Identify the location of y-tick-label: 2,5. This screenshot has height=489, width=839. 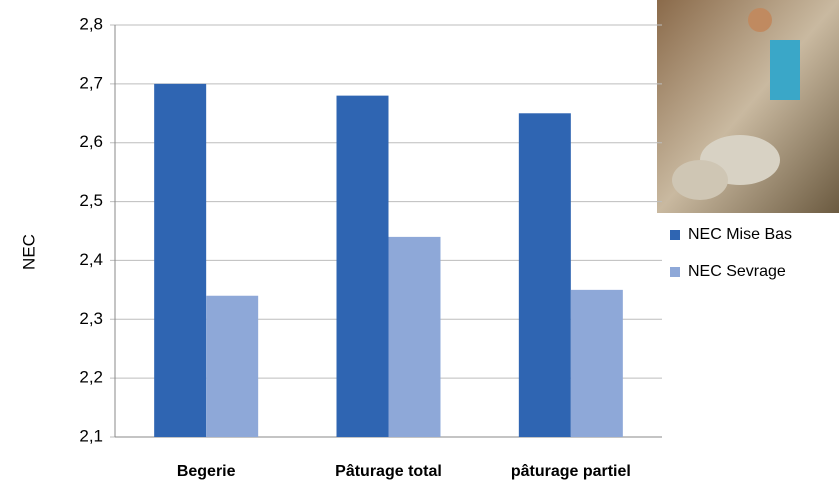
(91, 200).